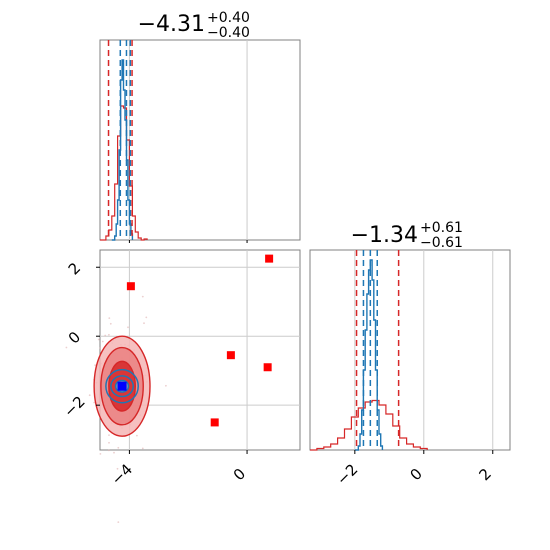 This screenshot has height=550, width=550. Describe the element at coordinates (441, 243) in the screenshot. I see `title-param2-lower: −0.61` at that location.